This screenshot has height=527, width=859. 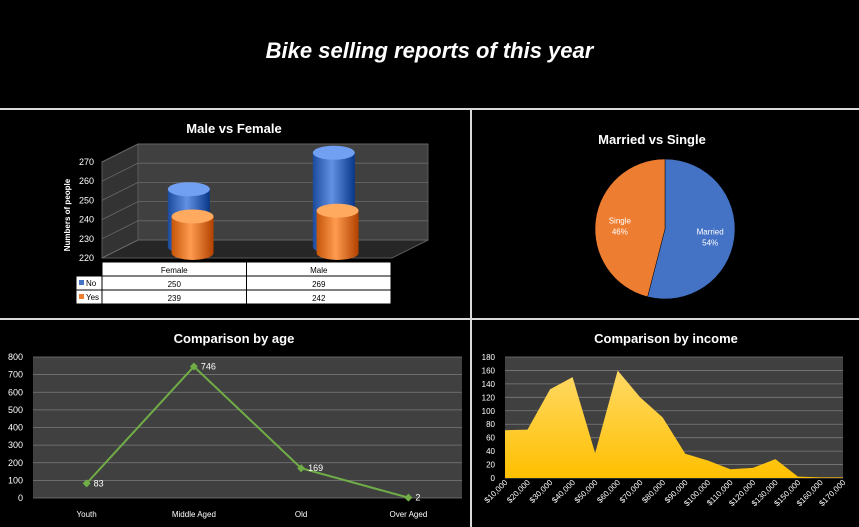 What do you see at coordinates (301, 514) in the screenshot?
I see `chart3-x-tick-label: Old` at bounding box center [301, 514].